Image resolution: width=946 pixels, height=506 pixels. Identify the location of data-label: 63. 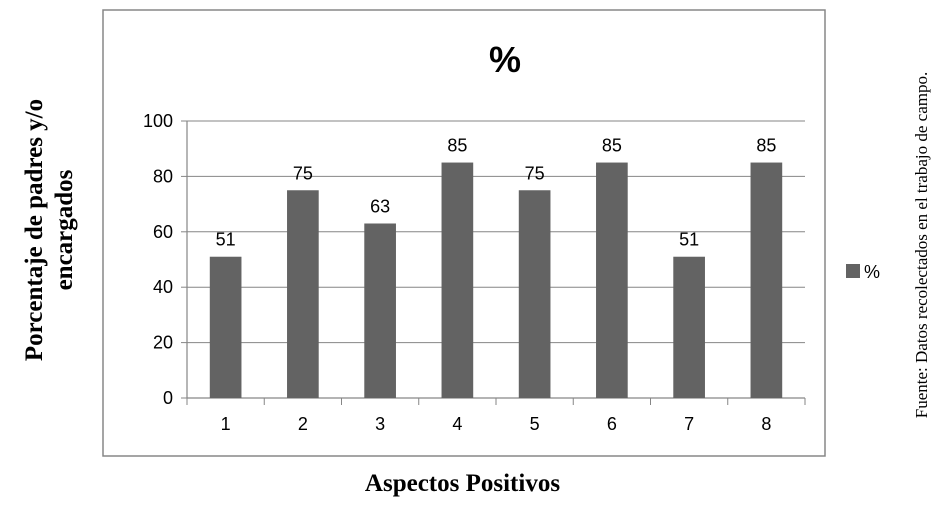
(380, 206).